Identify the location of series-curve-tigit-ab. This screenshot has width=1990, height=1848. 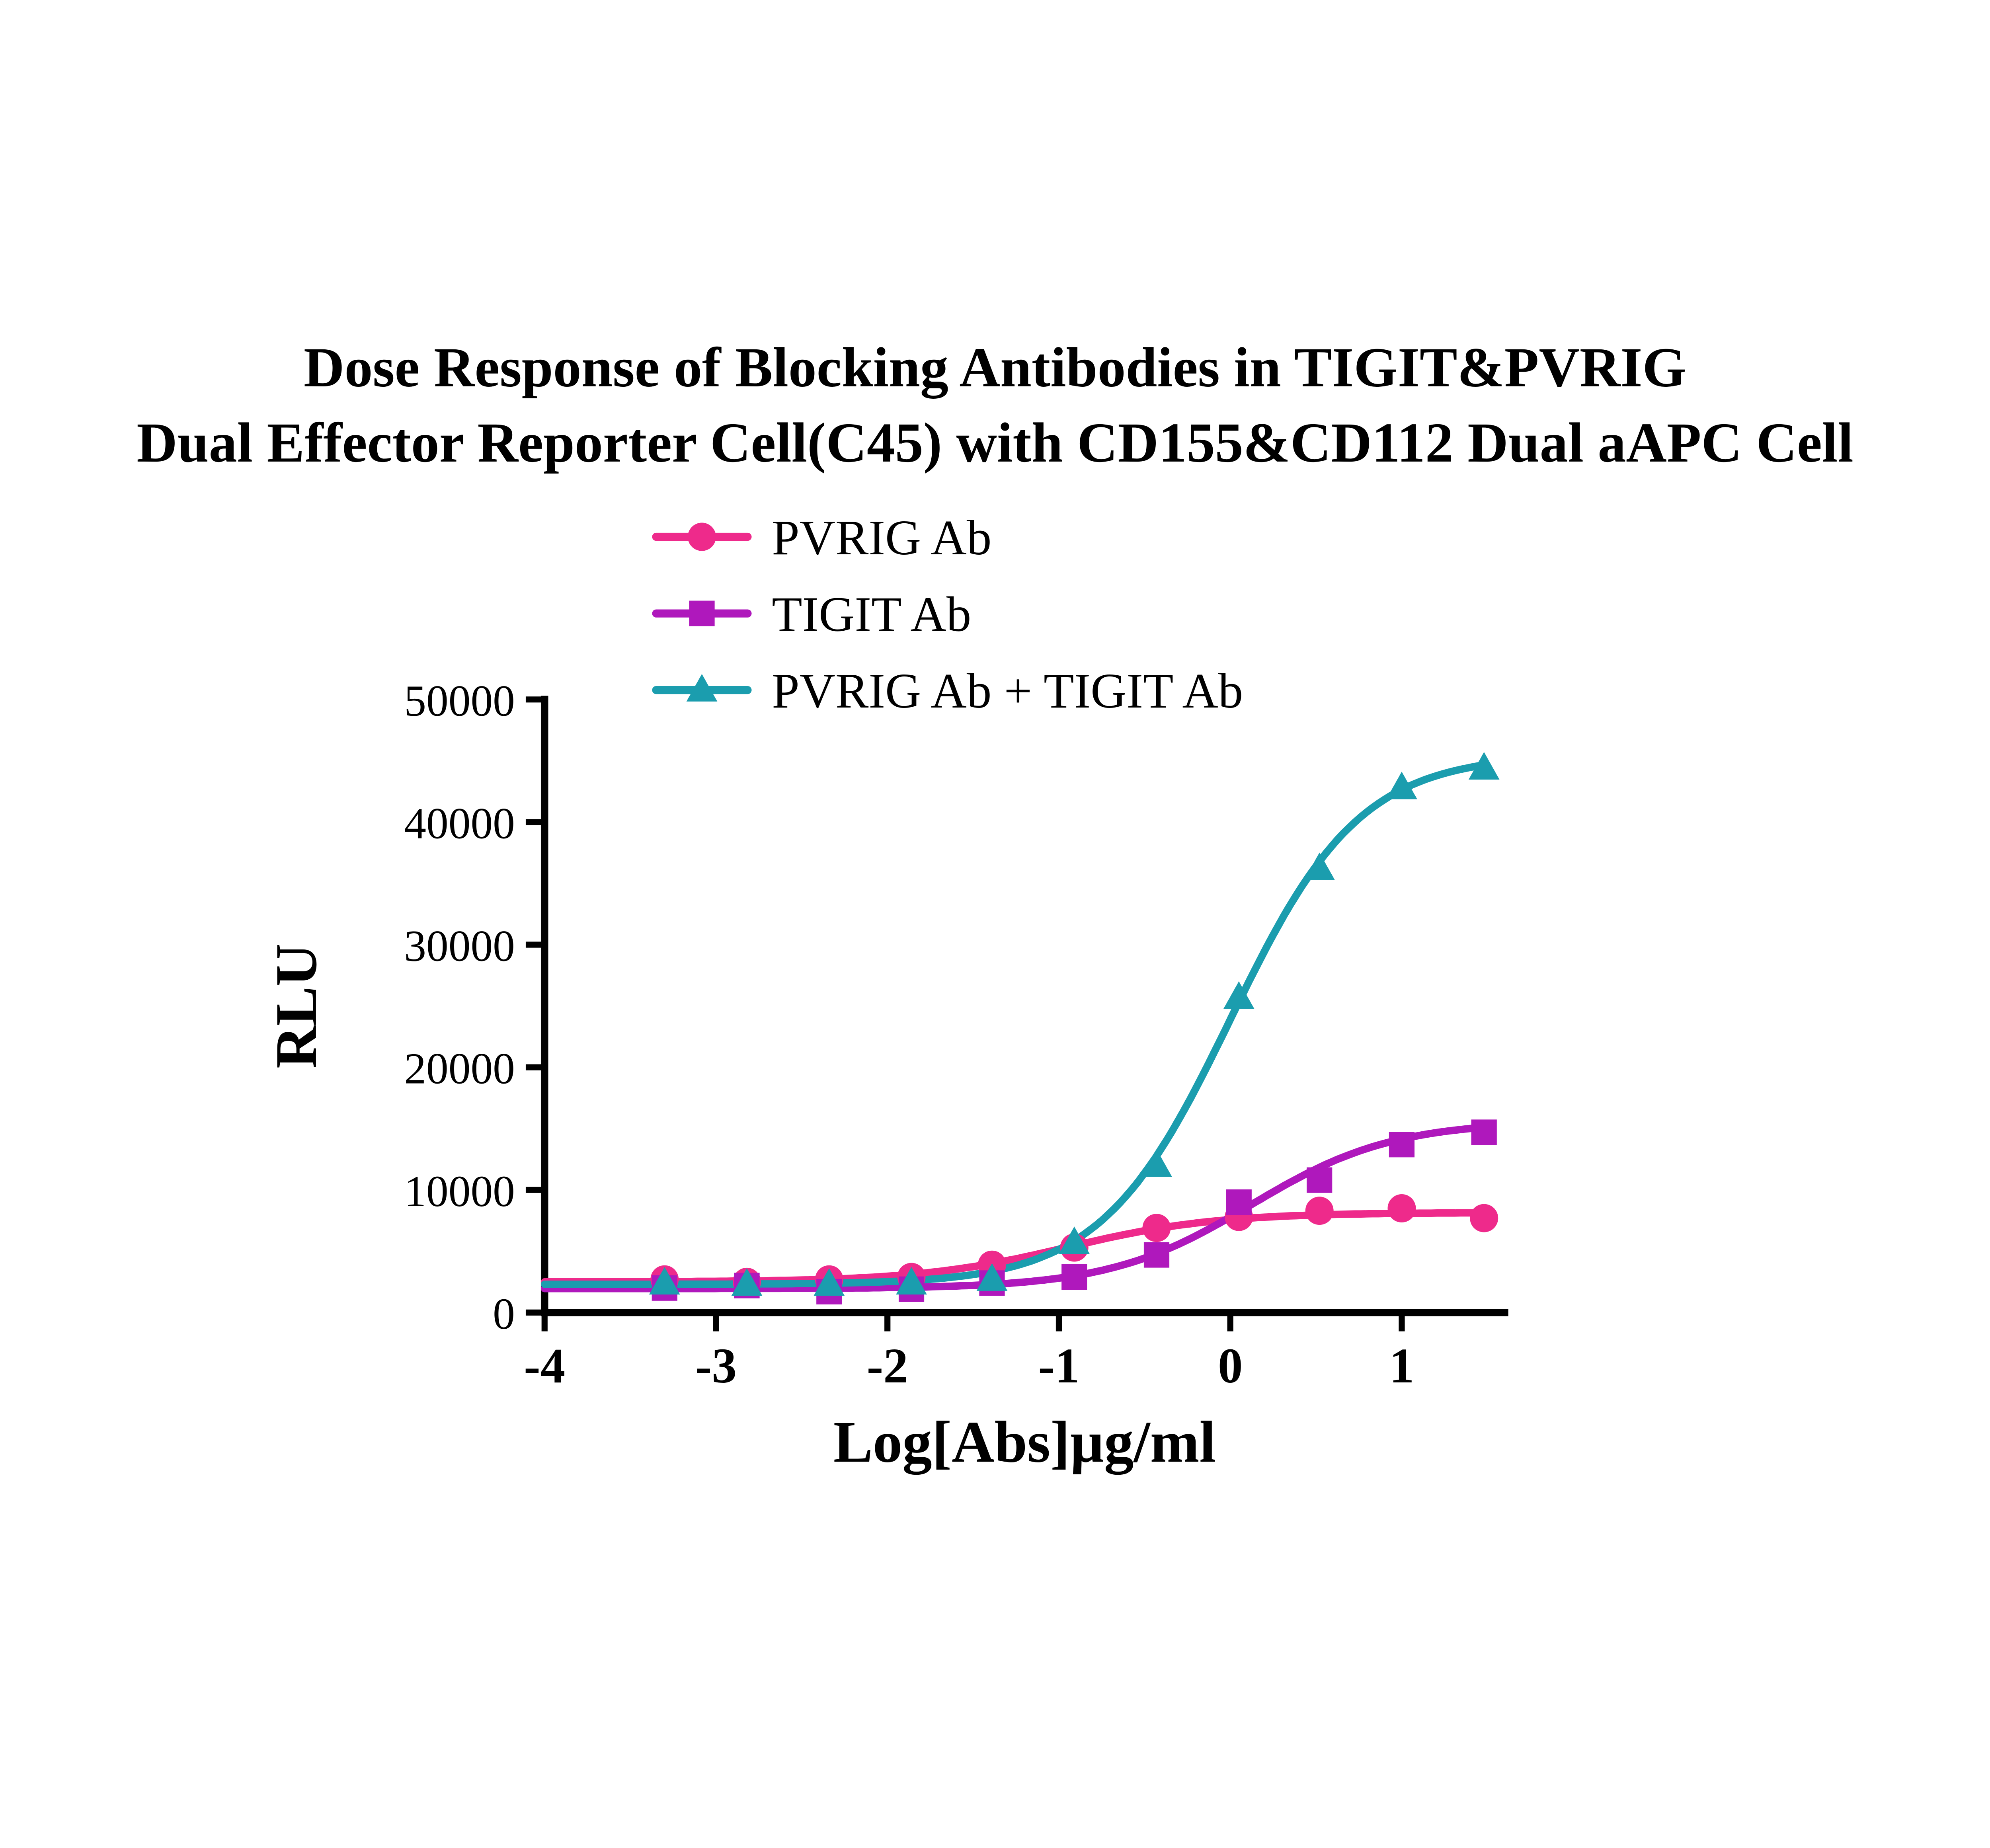
(1014, 1208).